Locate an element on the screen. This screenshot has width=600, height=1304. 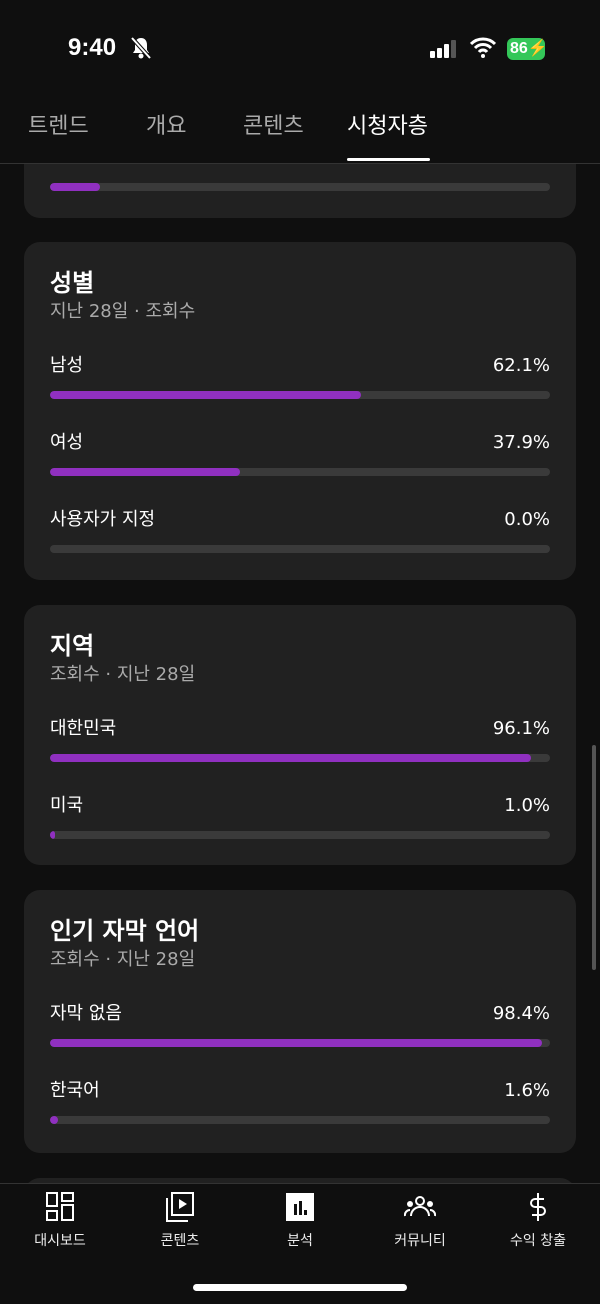
stat-row: 여성 37.9% is located at coordinates (300, 468).